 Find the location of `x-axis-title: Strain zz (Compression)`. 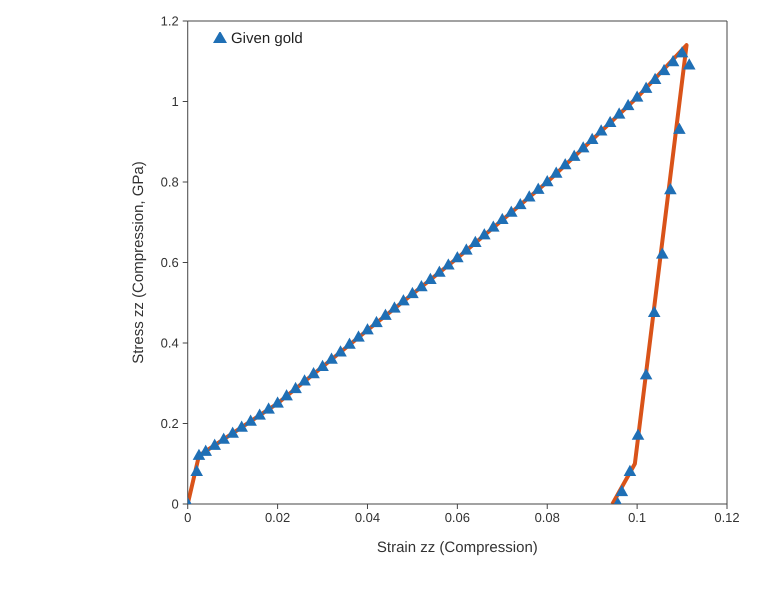

x-axis-title: Strain zz (Compression) is located at coordinates (457, 547).